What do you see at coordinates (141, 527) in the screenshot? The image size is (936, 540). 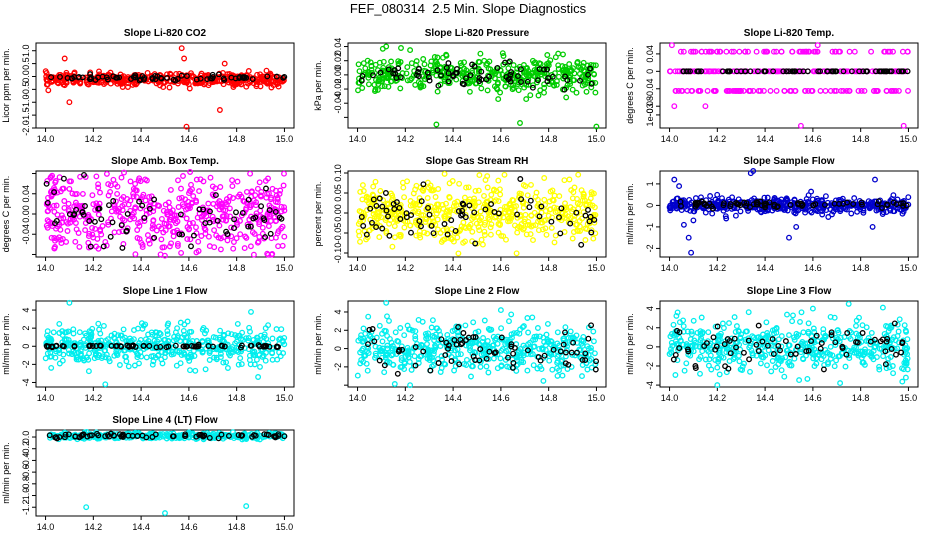 I see `x-tick-label: 14.4` at bounding box center [141, 527].